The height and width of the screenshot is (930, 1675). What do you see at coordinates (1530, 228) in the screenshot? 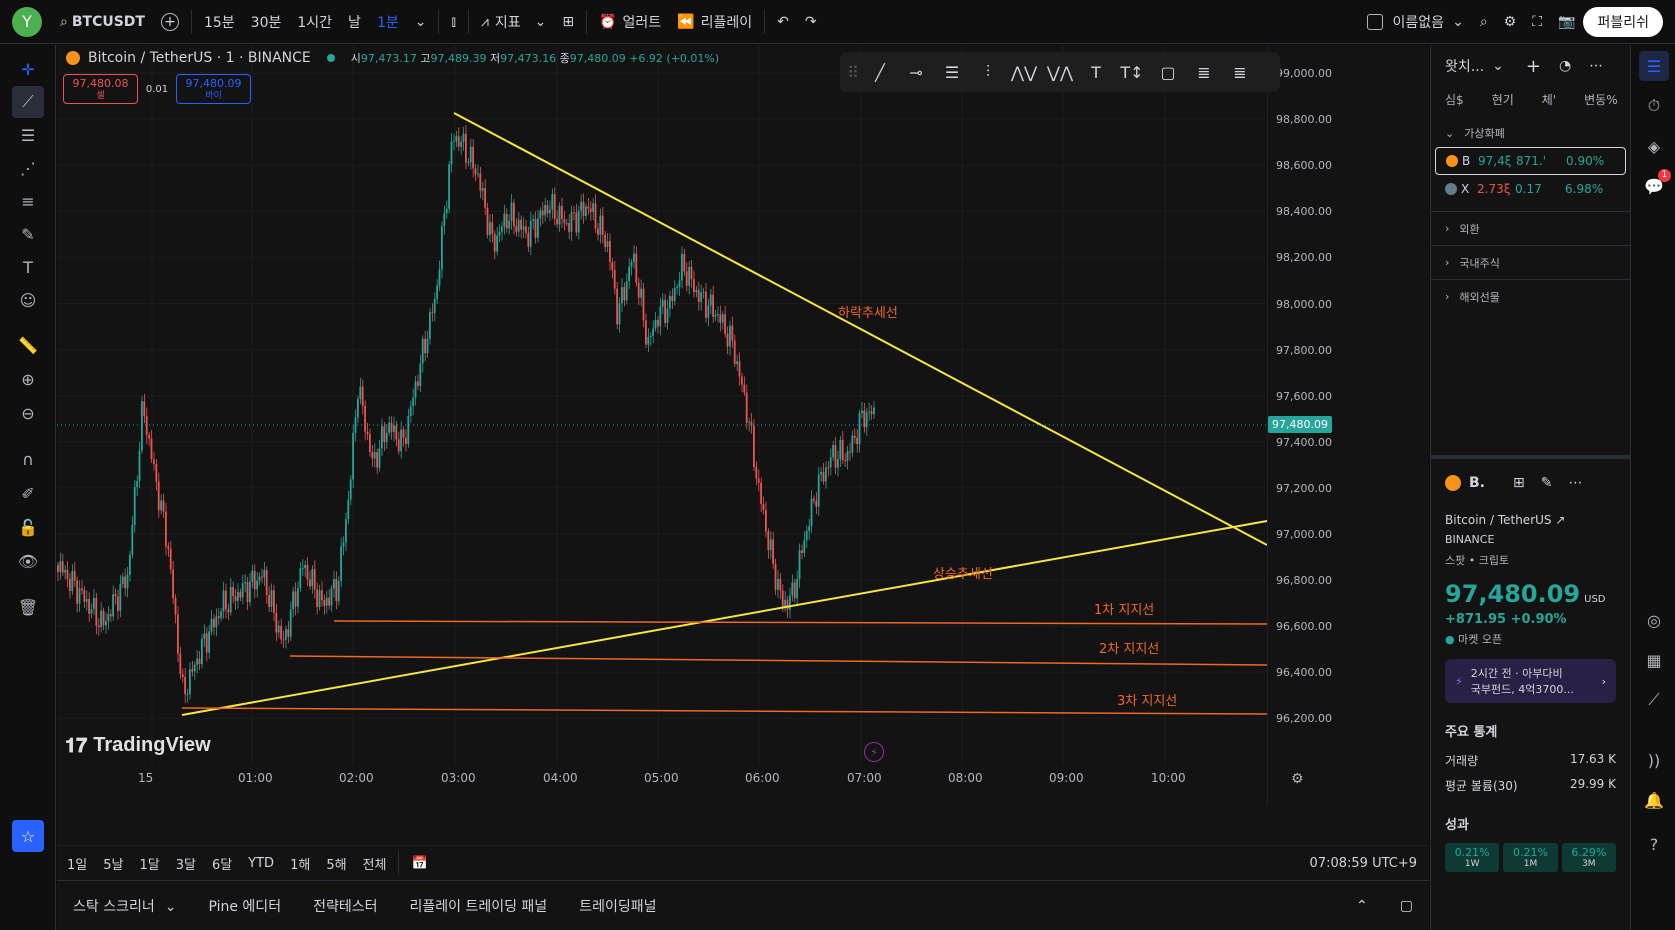
I see `section-forex: › 외환` at bounding box center [1530, 228].